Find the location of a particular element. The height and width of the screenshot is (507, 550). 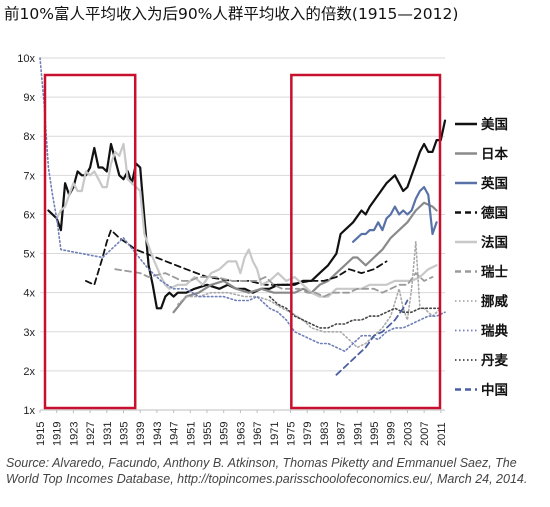

chart-title: 前10%富人平均收入为后90%人群平均收入的倍数(1915—2012) is located at coordinates (231, 14).